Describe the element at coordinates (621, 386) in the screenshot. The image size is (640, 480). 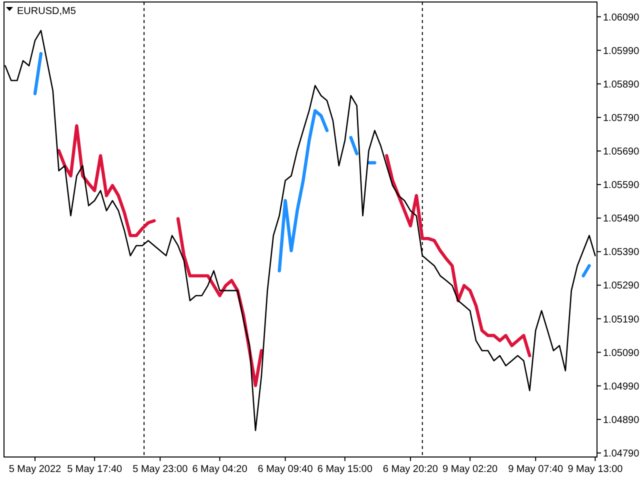
I see `y-tick-label: 1.04990` at that location.